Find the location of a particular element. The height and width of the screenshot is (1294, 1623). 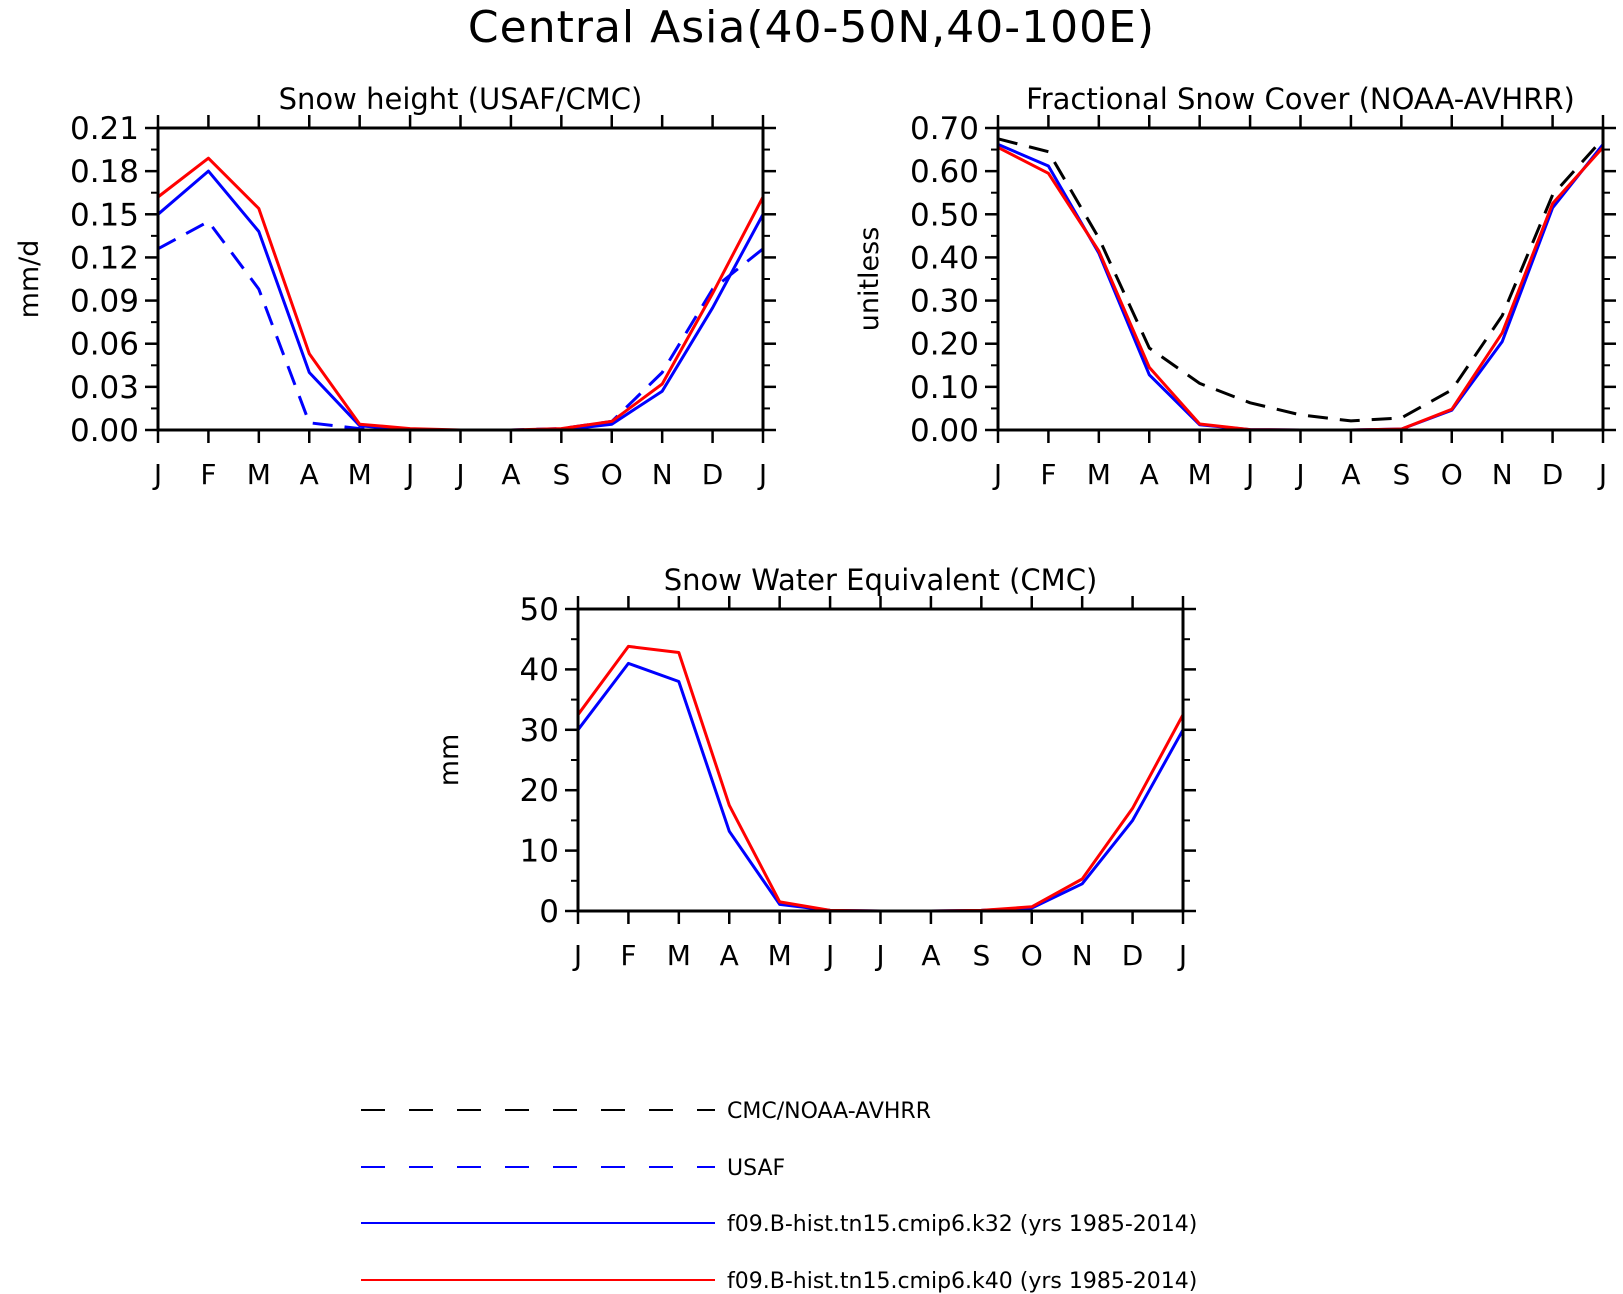

y-tick-label: 0.60 is located at coordinates (944, 172).